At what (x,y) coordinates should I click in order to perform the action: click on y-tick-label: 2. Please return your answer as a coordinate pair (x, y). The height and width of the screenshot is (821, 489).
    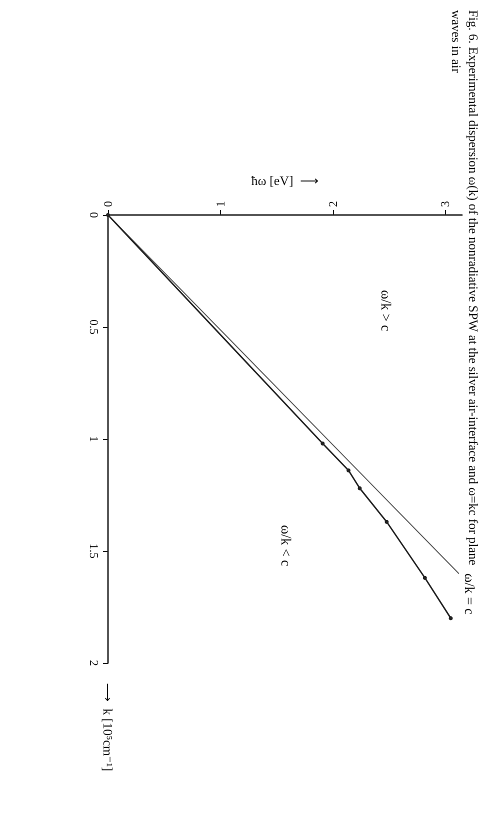
    Looking at the image, I should click on (94, 663).